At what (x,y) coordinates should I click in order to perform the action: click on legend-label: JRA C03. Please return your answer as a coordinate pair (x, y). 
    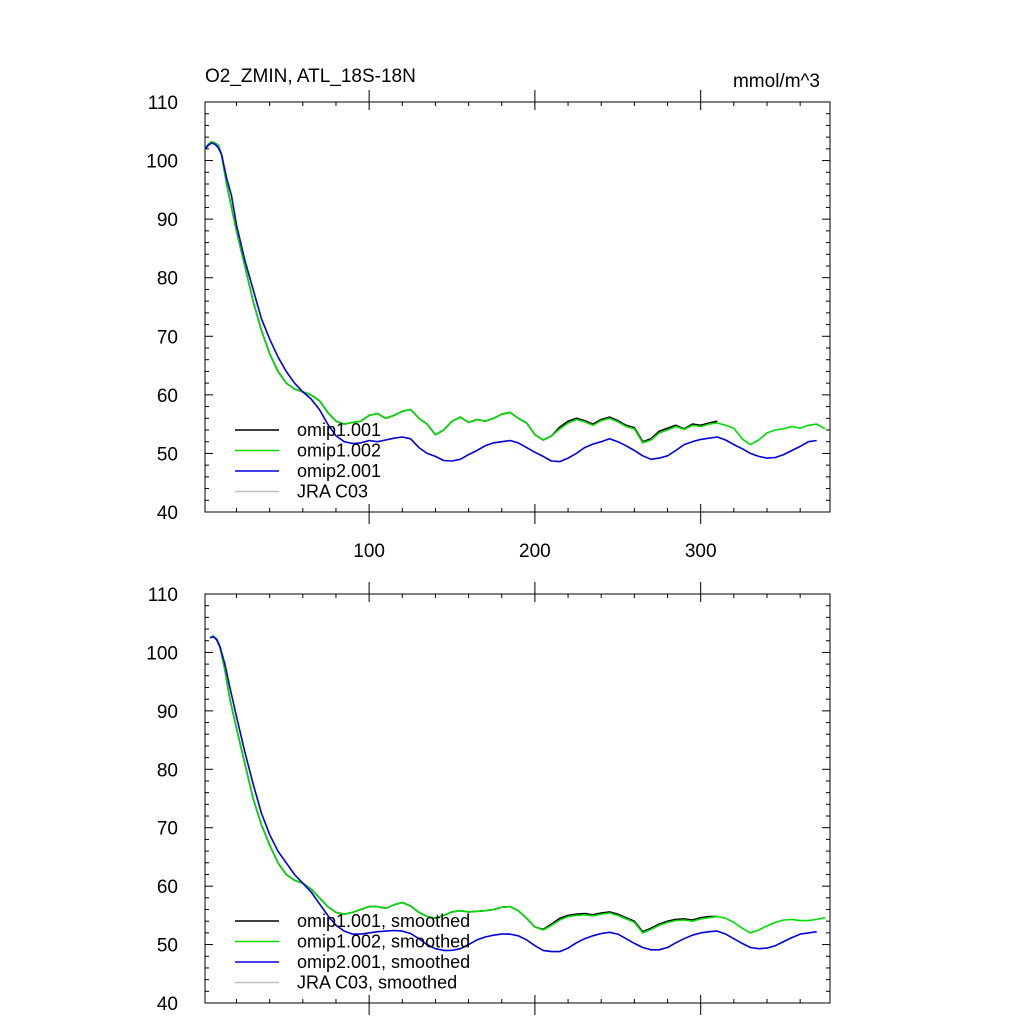
    Looking at the image, I should click on (332, 492).